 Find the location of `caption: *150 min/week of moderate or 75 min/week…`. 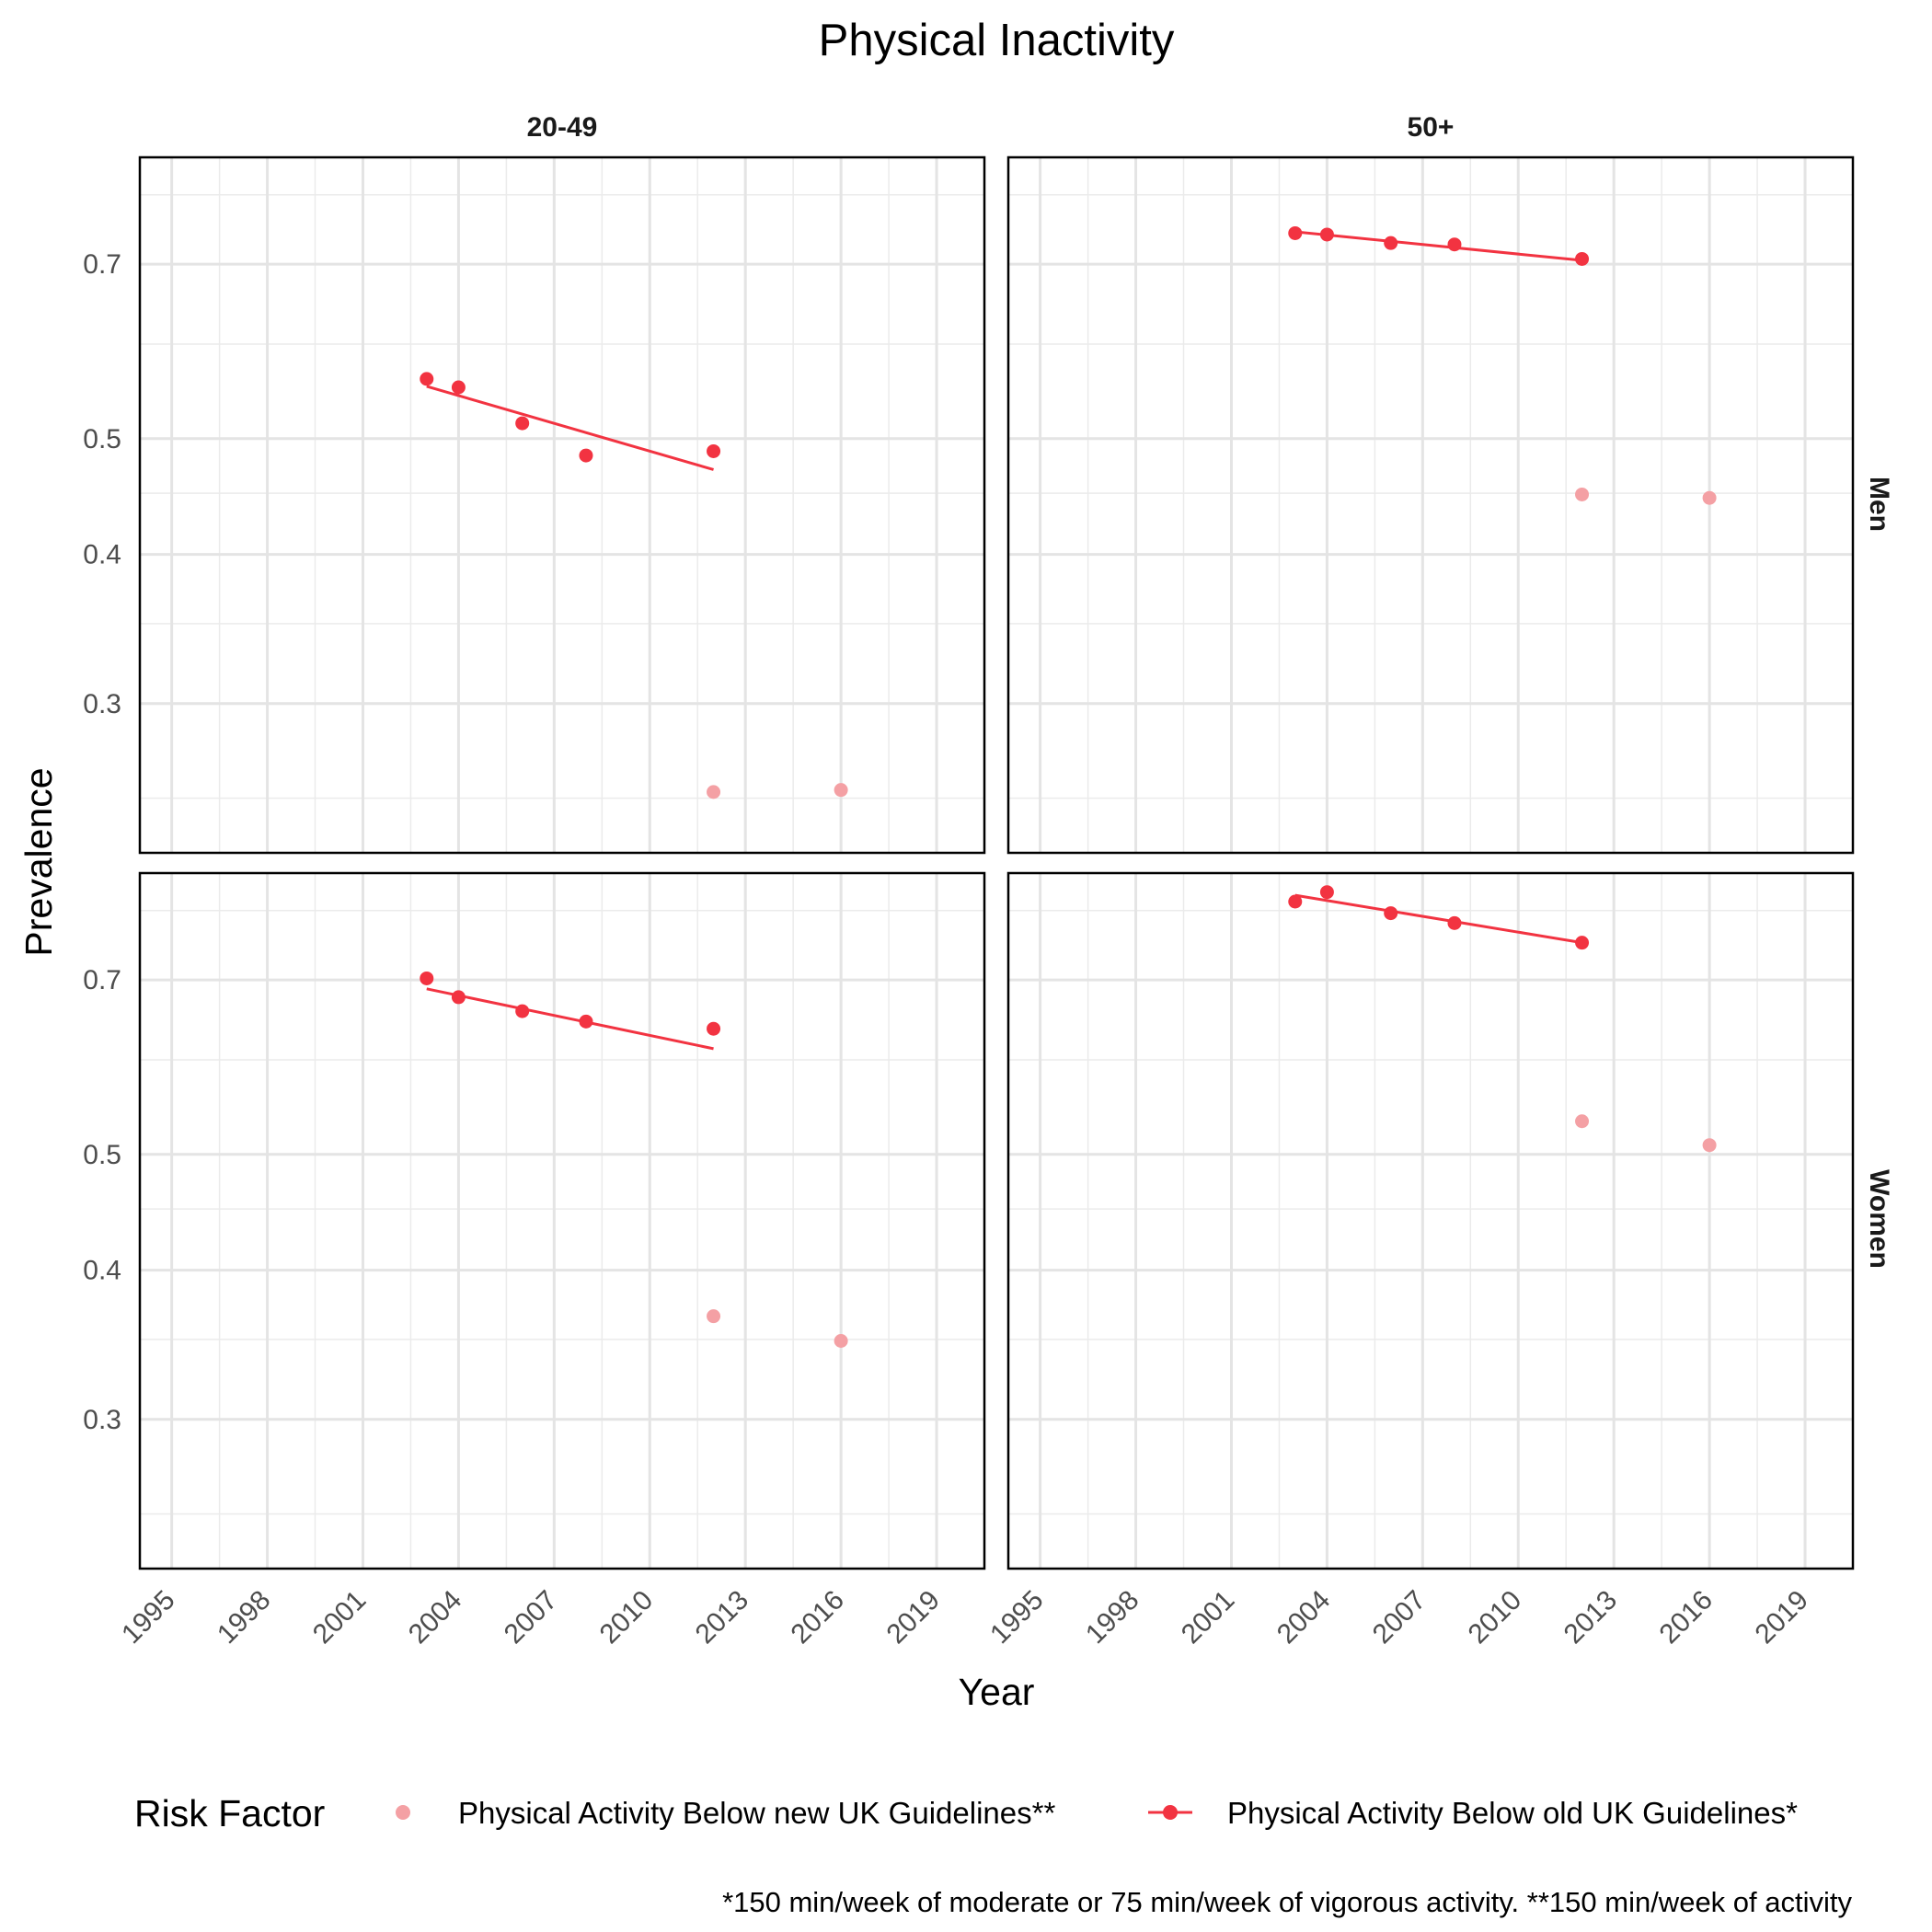

caption: *150 min/week of moderate or 75 min/week… is located at coordinates (1287, 1902).